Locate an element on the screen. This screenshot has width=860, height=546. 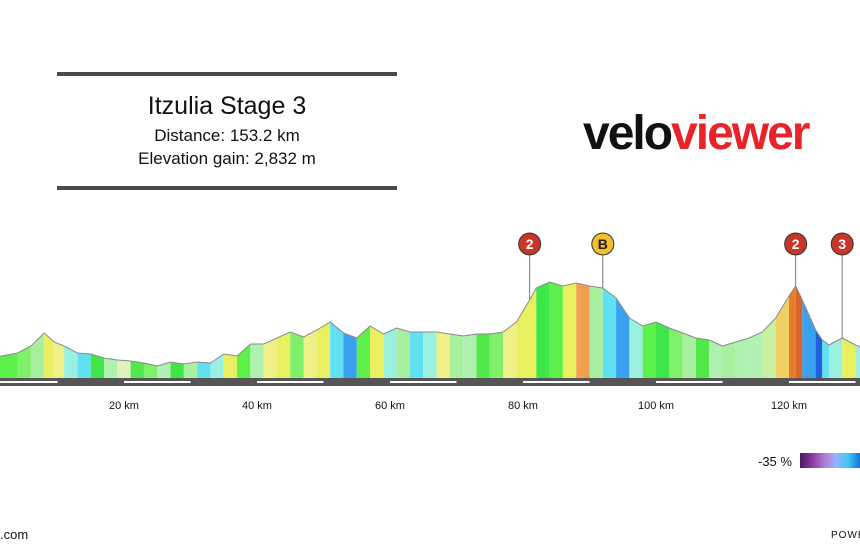
x-tick-label: 80 km is located at coordinates (523, 406).